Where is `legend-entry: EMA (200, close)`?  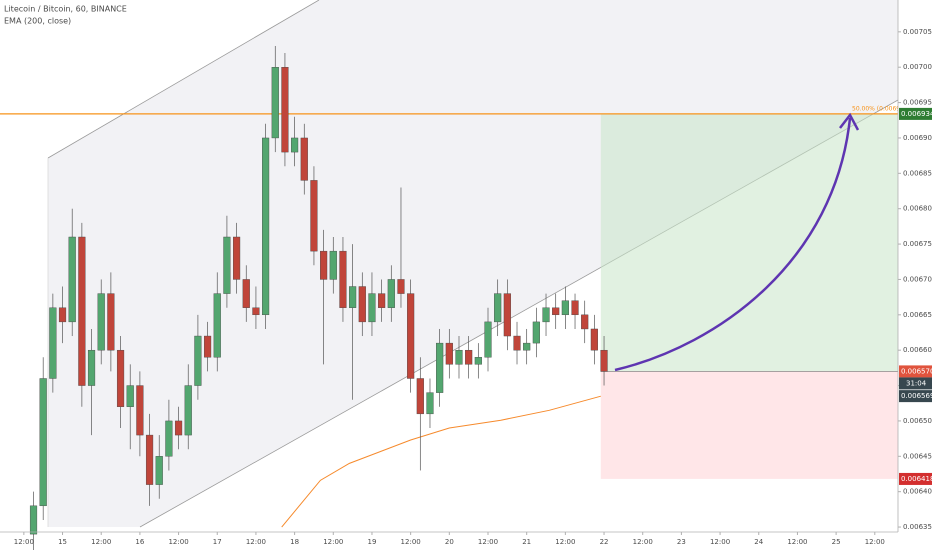
legend-entry: EMA (200, close) is located at coordinates (37, 21).